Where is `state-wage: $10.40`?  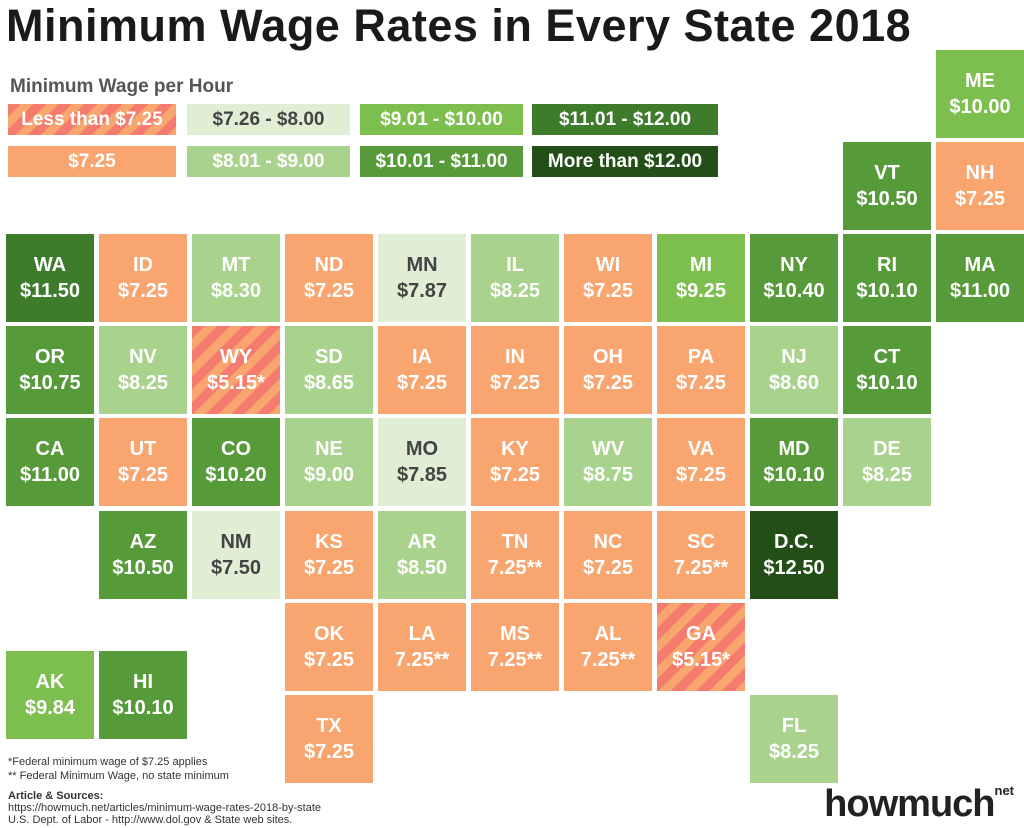
state-wage: $10.40 is located at coordinates (794, 291).